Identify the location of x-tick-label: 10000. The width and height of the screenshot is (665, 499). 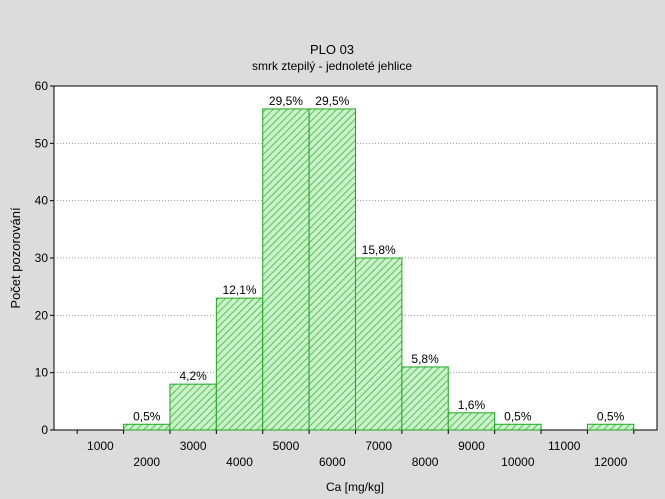
(518, 462).